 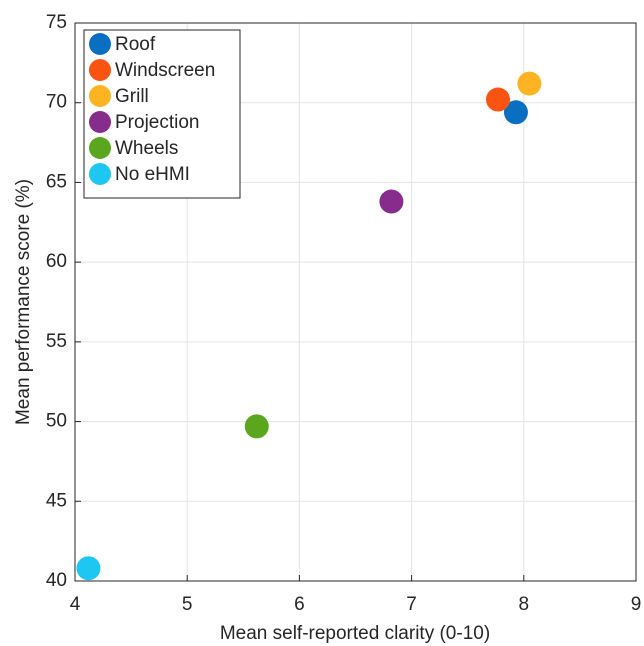 I want to click on y-tick-label: 75, so click(x=56, y=22).